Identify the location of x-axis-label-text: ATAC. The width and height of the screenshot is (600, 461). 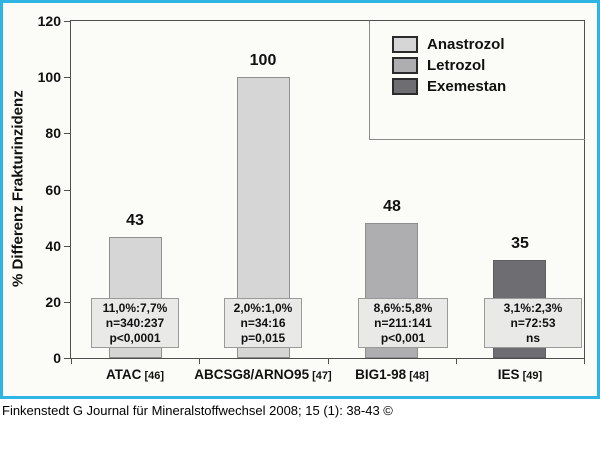
(123, 374).